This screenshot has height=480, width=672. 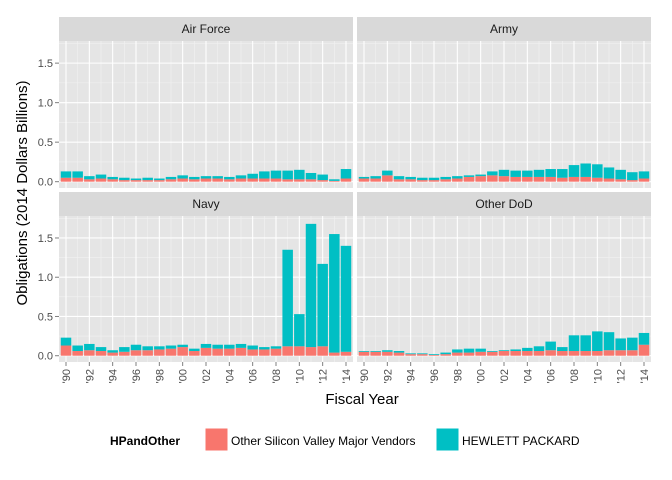 I want to click on bar-navy-hewlett-packard-1996, so click(x=136, y=347).